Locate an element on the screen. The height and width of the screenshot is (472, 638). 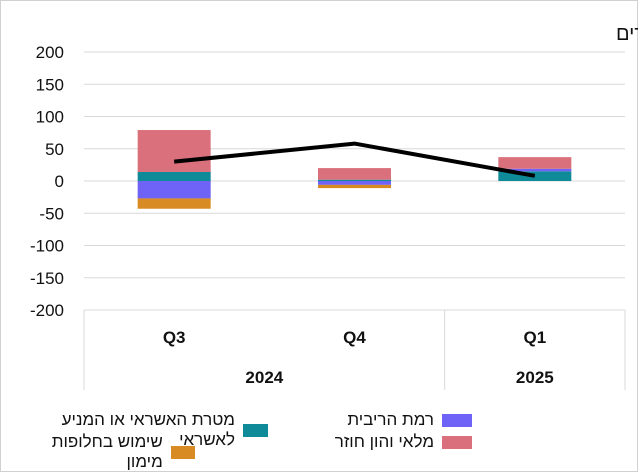
legend-label: מטרת האשראי או המניע לאשראי is located at coordinates (148, 429).